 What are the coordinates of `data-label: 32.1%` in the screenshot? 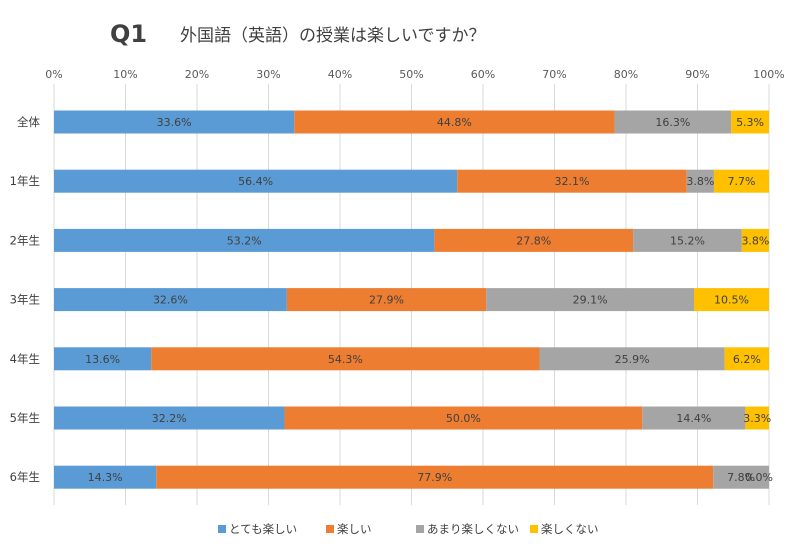 It's located at (572, 181).